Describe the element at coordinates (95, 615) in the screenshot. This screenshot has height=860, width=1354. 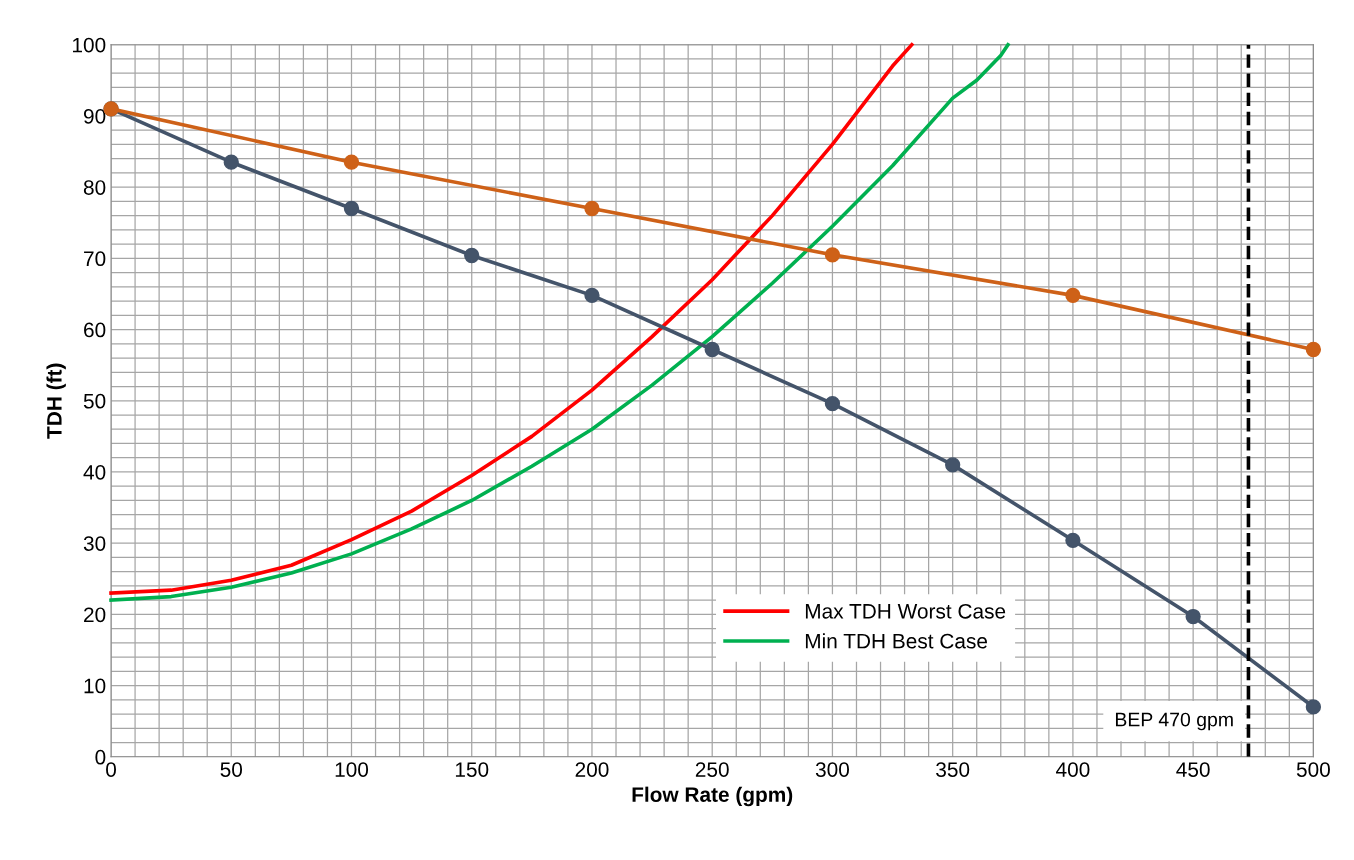
I see `y-tick-label: 20` at that location.